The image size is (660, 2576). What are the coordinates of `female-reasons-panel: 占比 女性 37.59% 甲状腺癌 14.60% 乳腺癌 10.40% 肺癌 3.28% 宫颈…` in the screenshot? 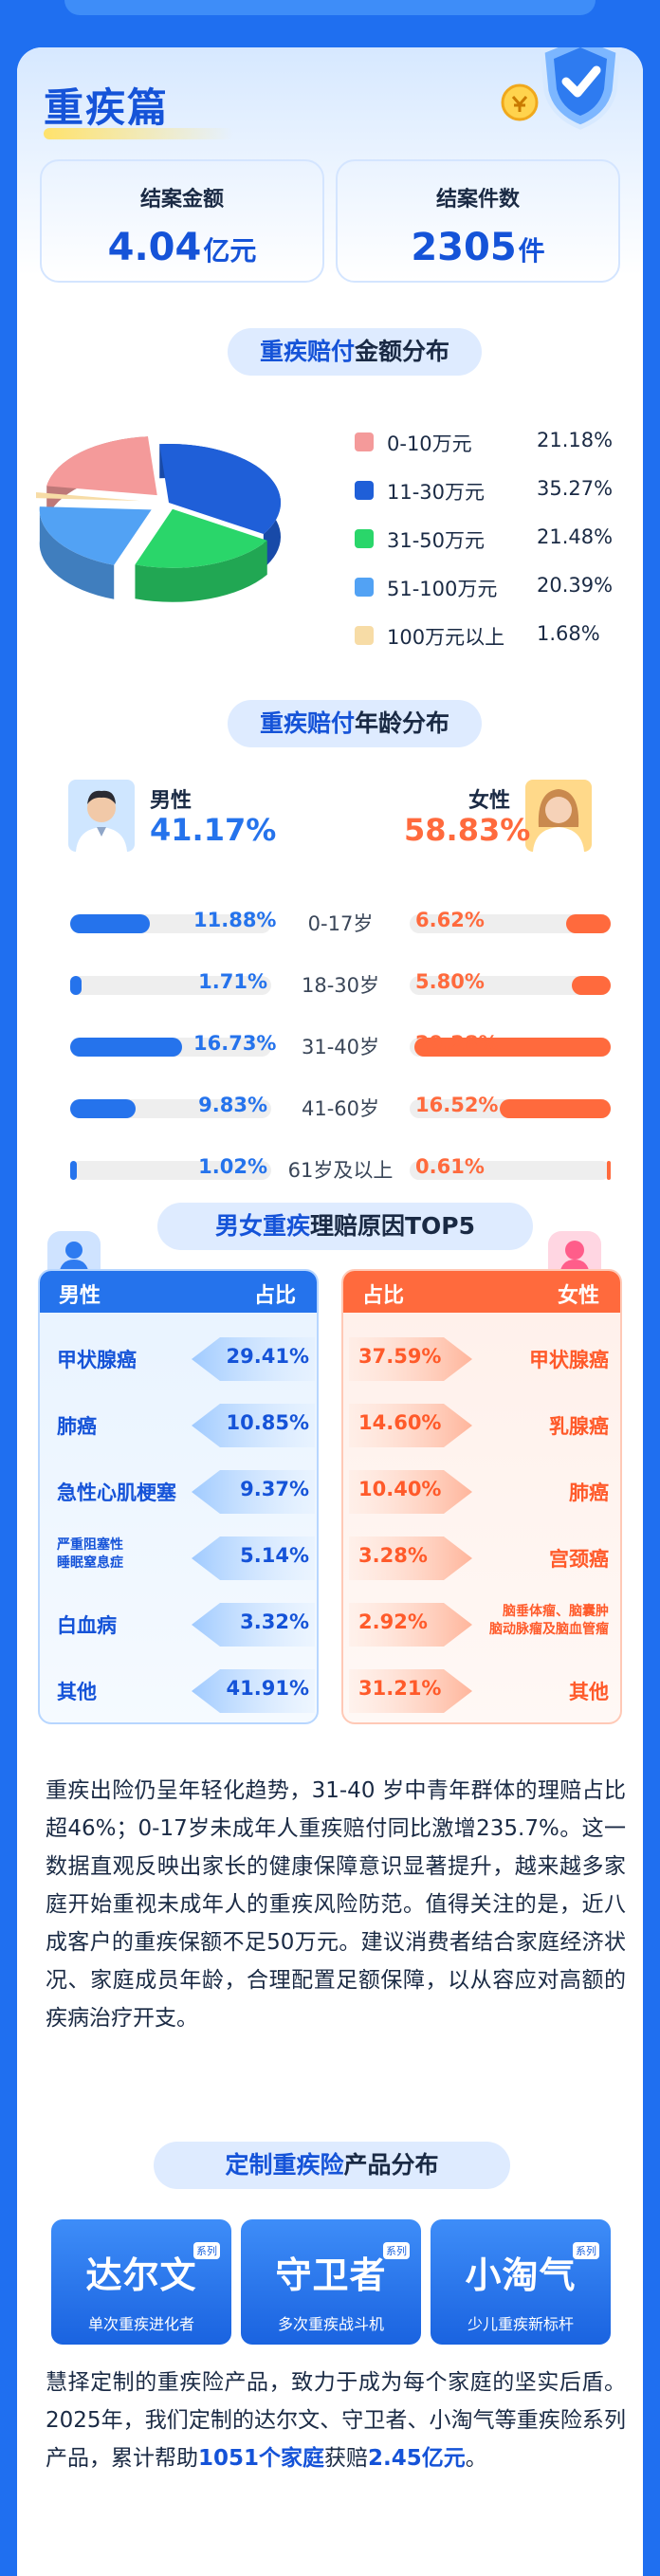 It's located at (481, 1496).